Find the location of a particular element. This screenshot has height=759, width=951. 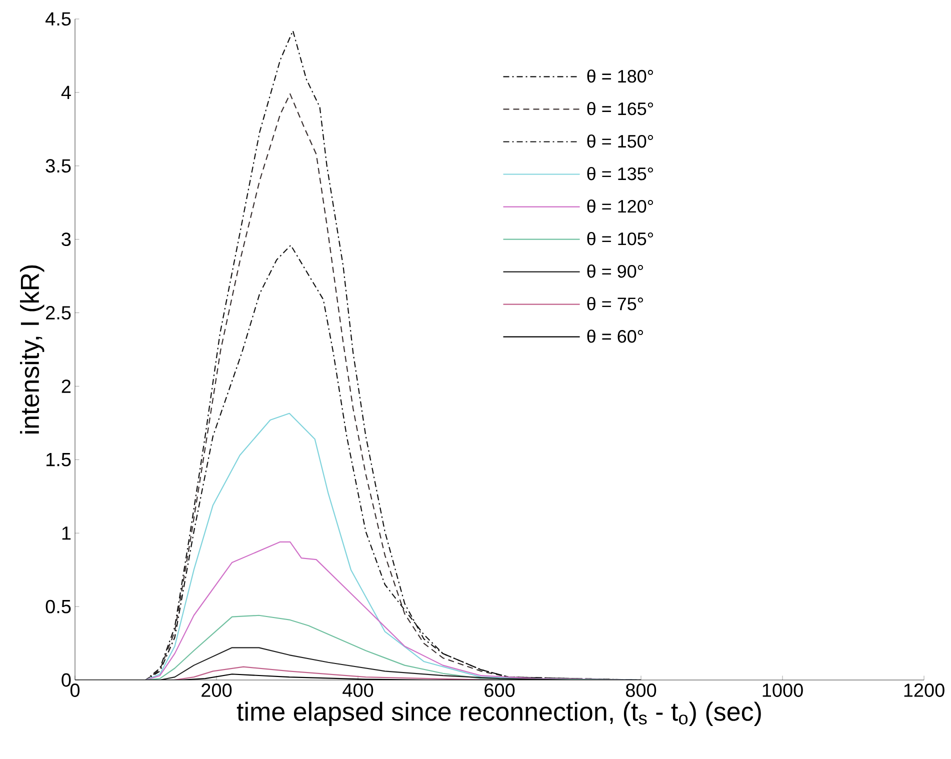

x-tick-label: 1000 is located at coordinates (782, 690).